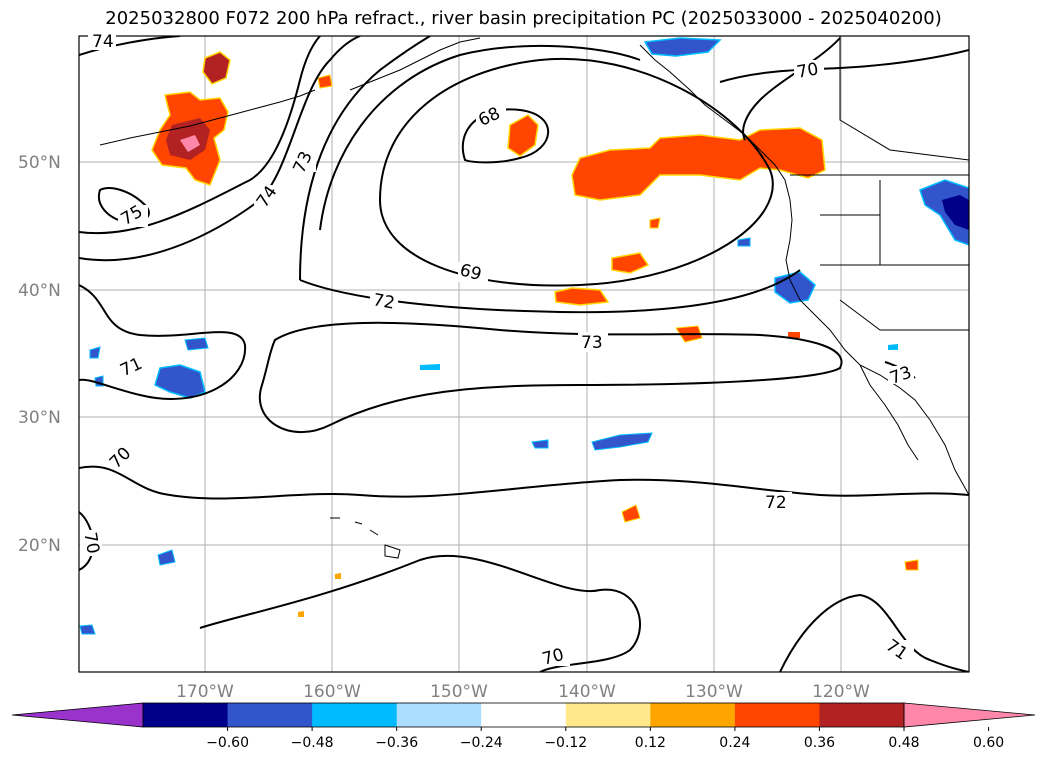 The width and height of the screenshot is (1047, 765). Describe the element at coordinates (103, 42) in the screenshot. I see `contour-label: 74` at that location.